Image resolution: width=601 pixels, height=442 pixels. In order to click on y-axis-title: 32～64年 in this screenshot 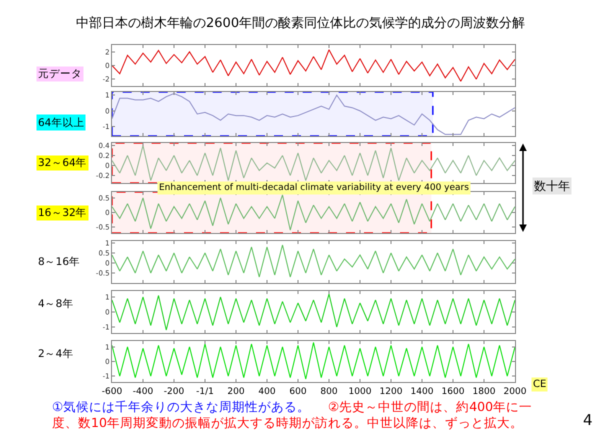, I will do `click(62, 163)`.